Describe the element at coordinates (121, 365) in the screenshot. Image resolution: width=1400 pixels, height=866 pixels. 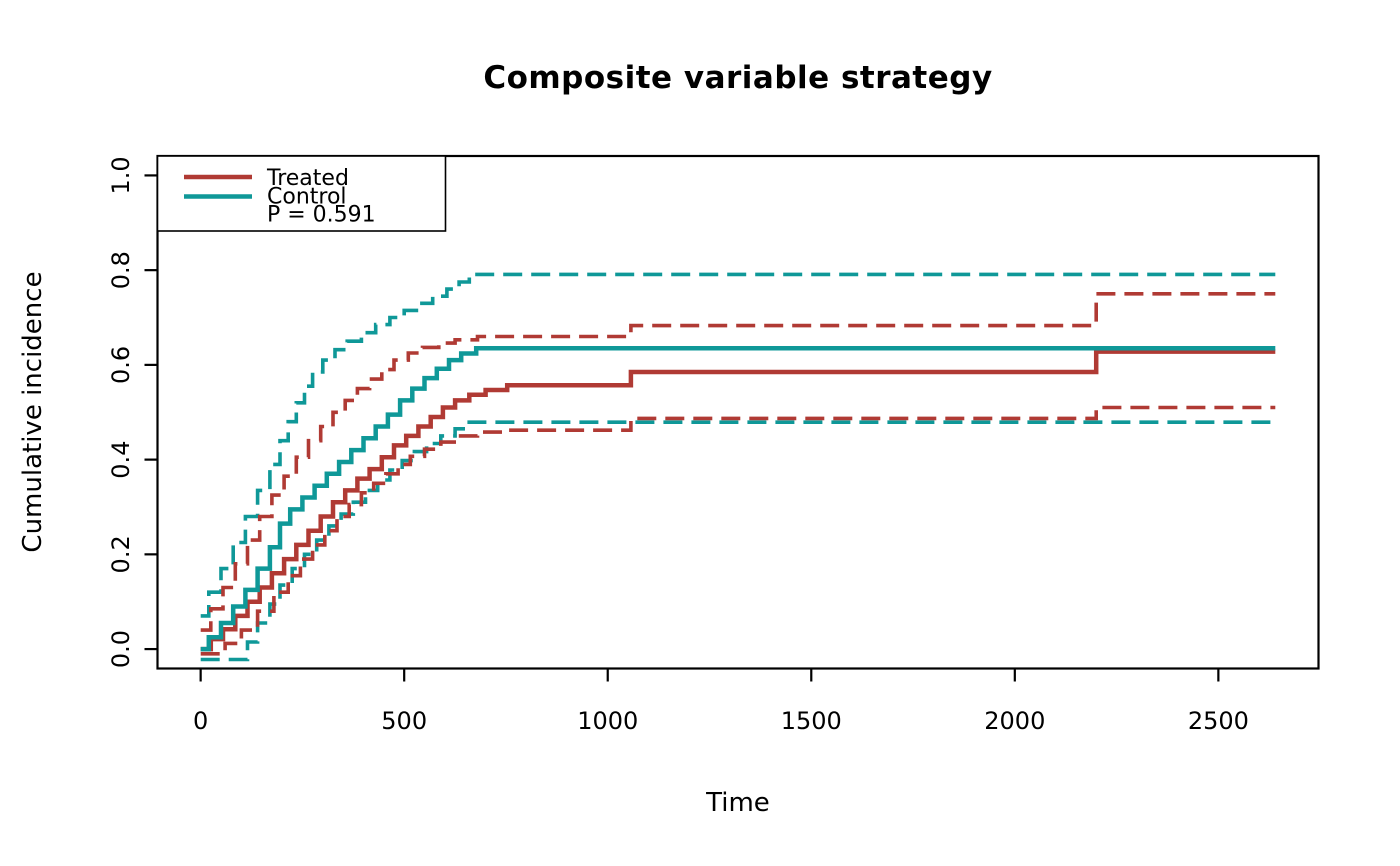
I see `y-tick-label: 0.6` at that location.